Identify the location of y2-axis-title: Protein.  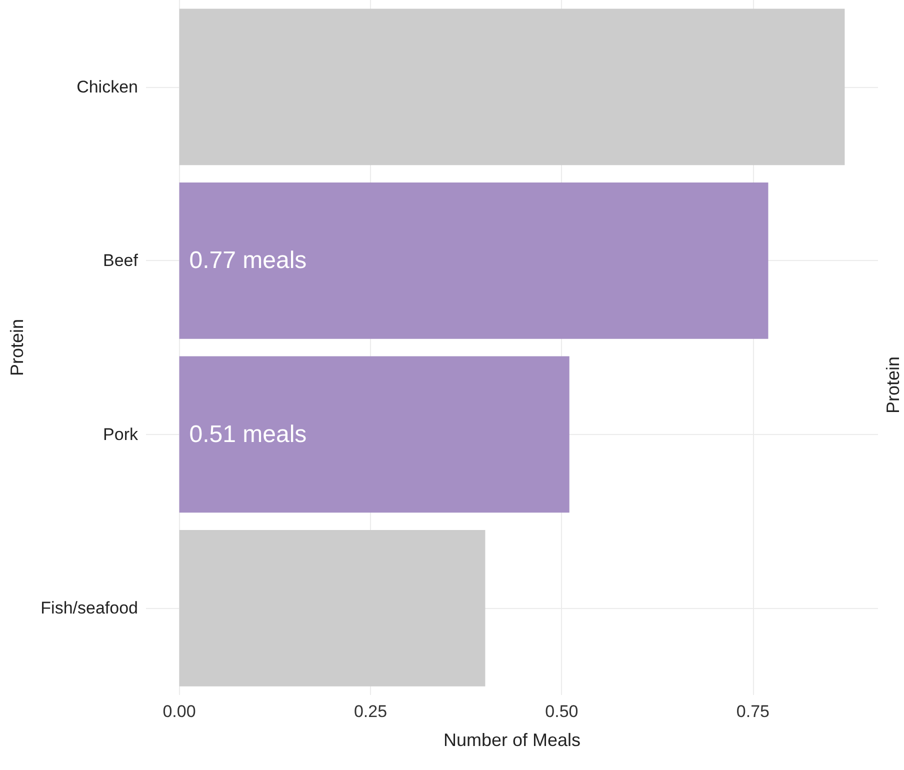
(893, 385).